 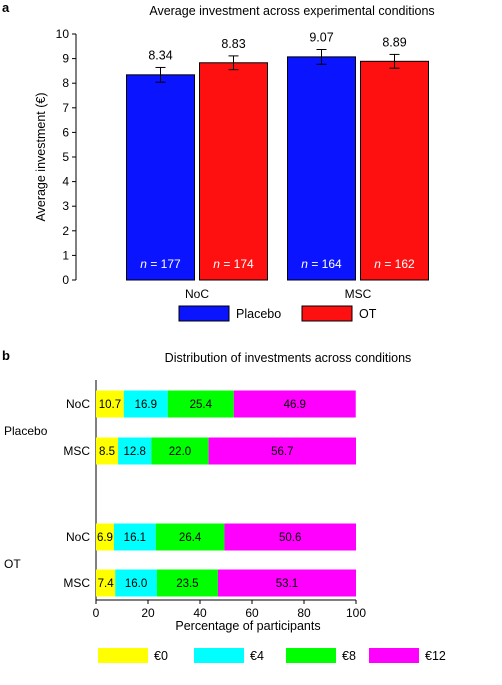 I want to click on panel-a-y-tick-label: 9, so click(x=65, y=59).